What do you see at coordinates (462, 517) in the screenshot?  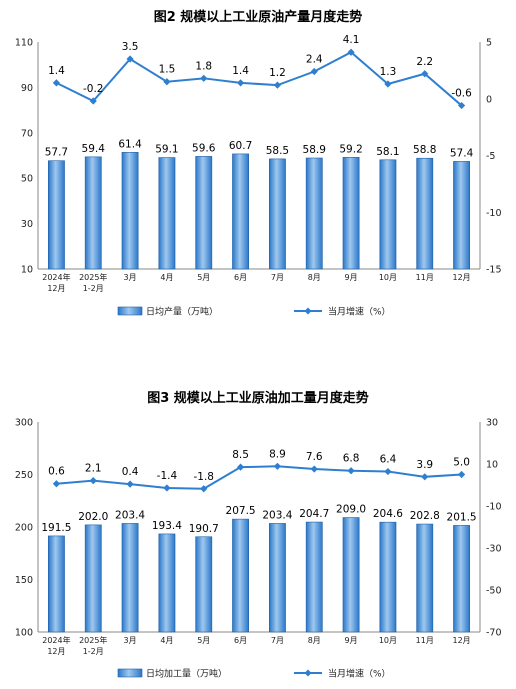 I see `bar-value-label: 201.5` at bounding box center [462, 517].